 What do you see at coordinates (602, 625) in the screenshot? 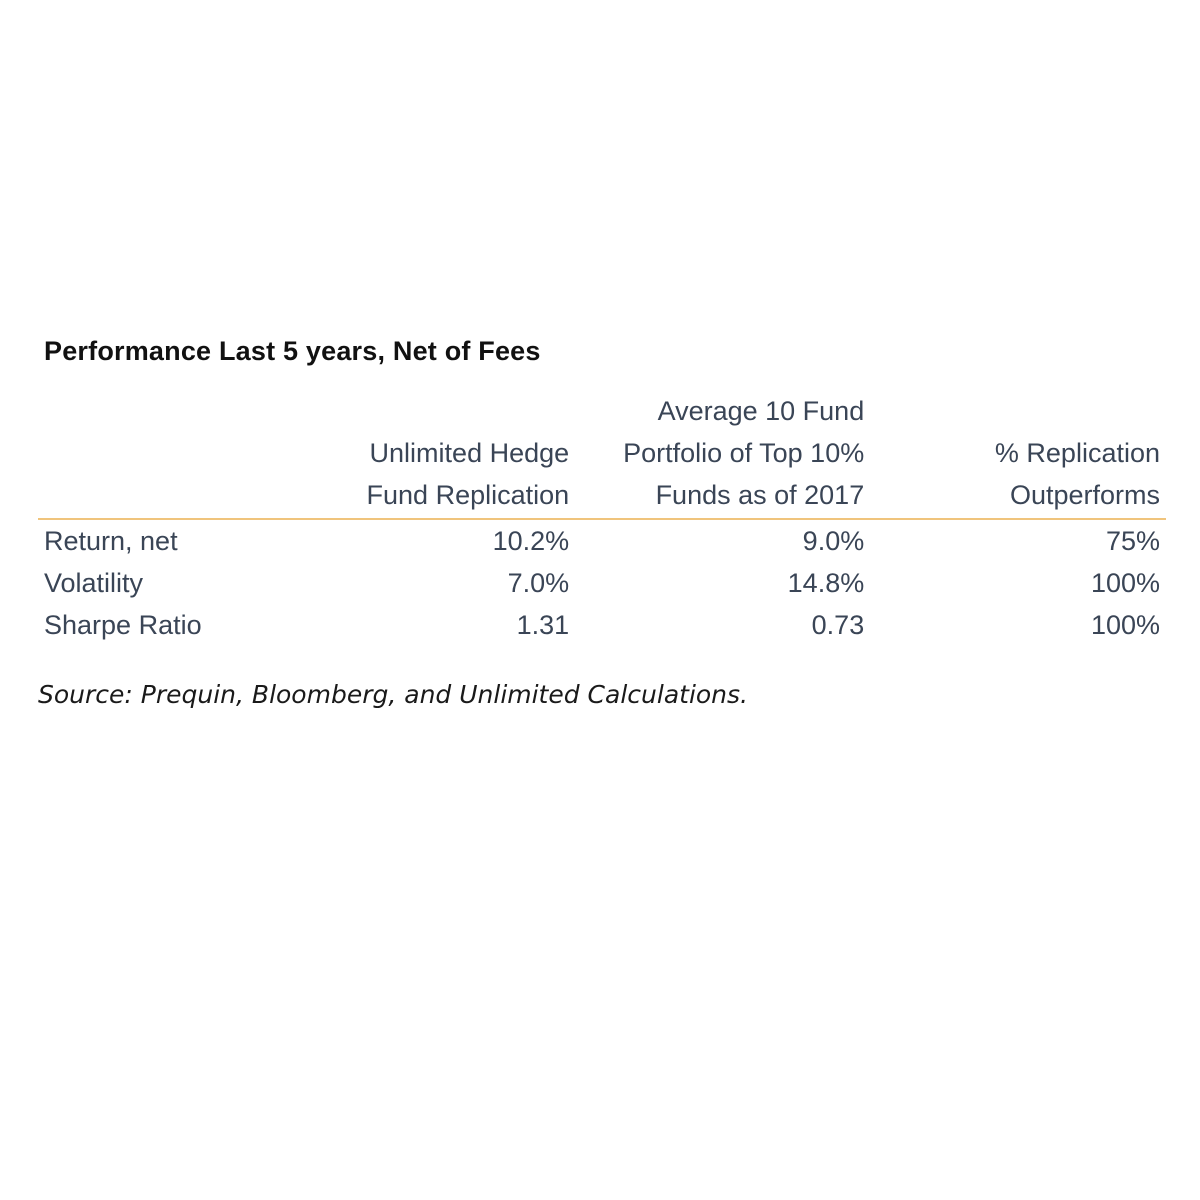
I see `table-row: Sharpe Ratio 1.31 0.73 100%` at bounding box center [602, 625].